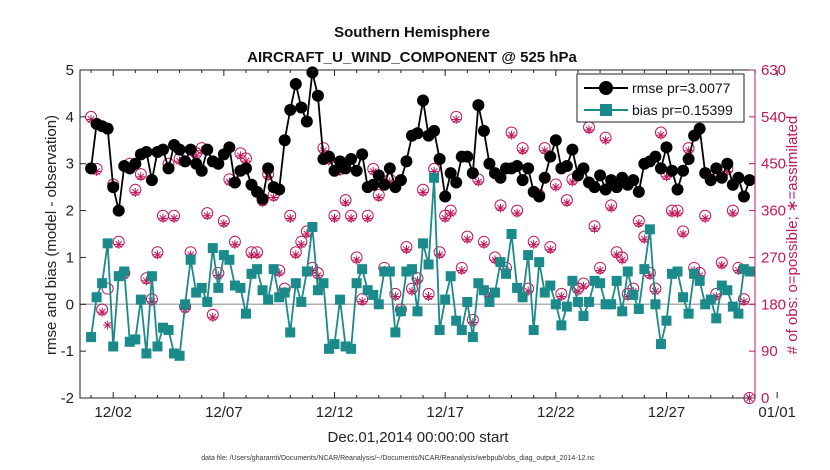  What do you see at coordinates (606, 110) in the screenshot?
I see `legend-bias-marker` at bounding box center [606, 110].